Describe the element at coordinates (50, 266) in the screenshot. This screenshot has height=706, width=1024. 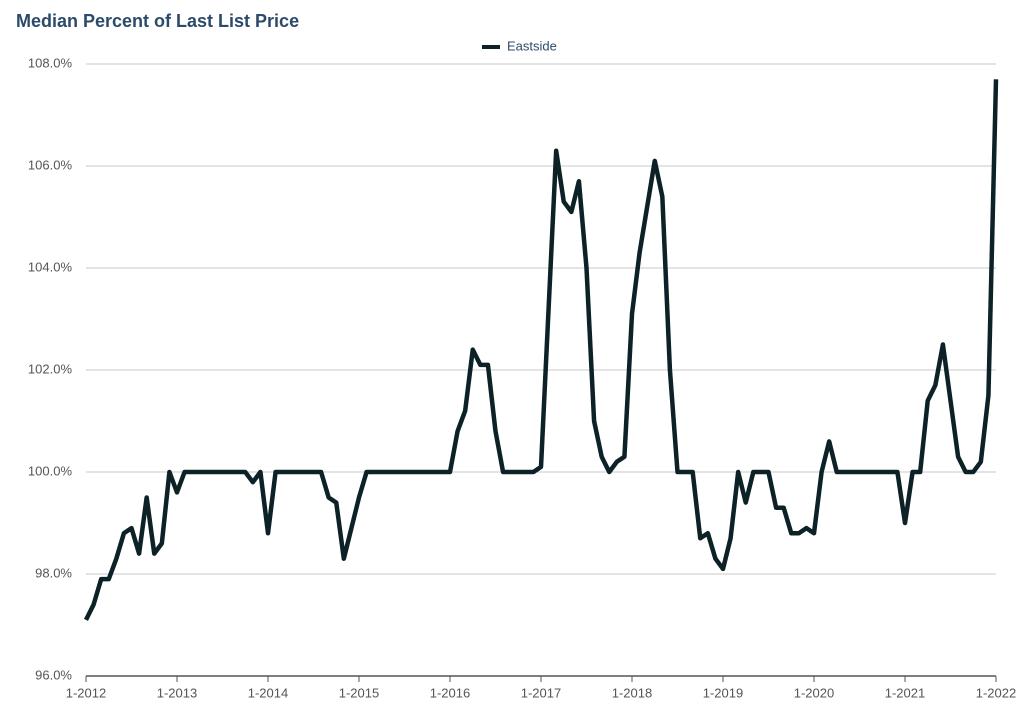
I see `y-tick-label: 104.0%` at that location.